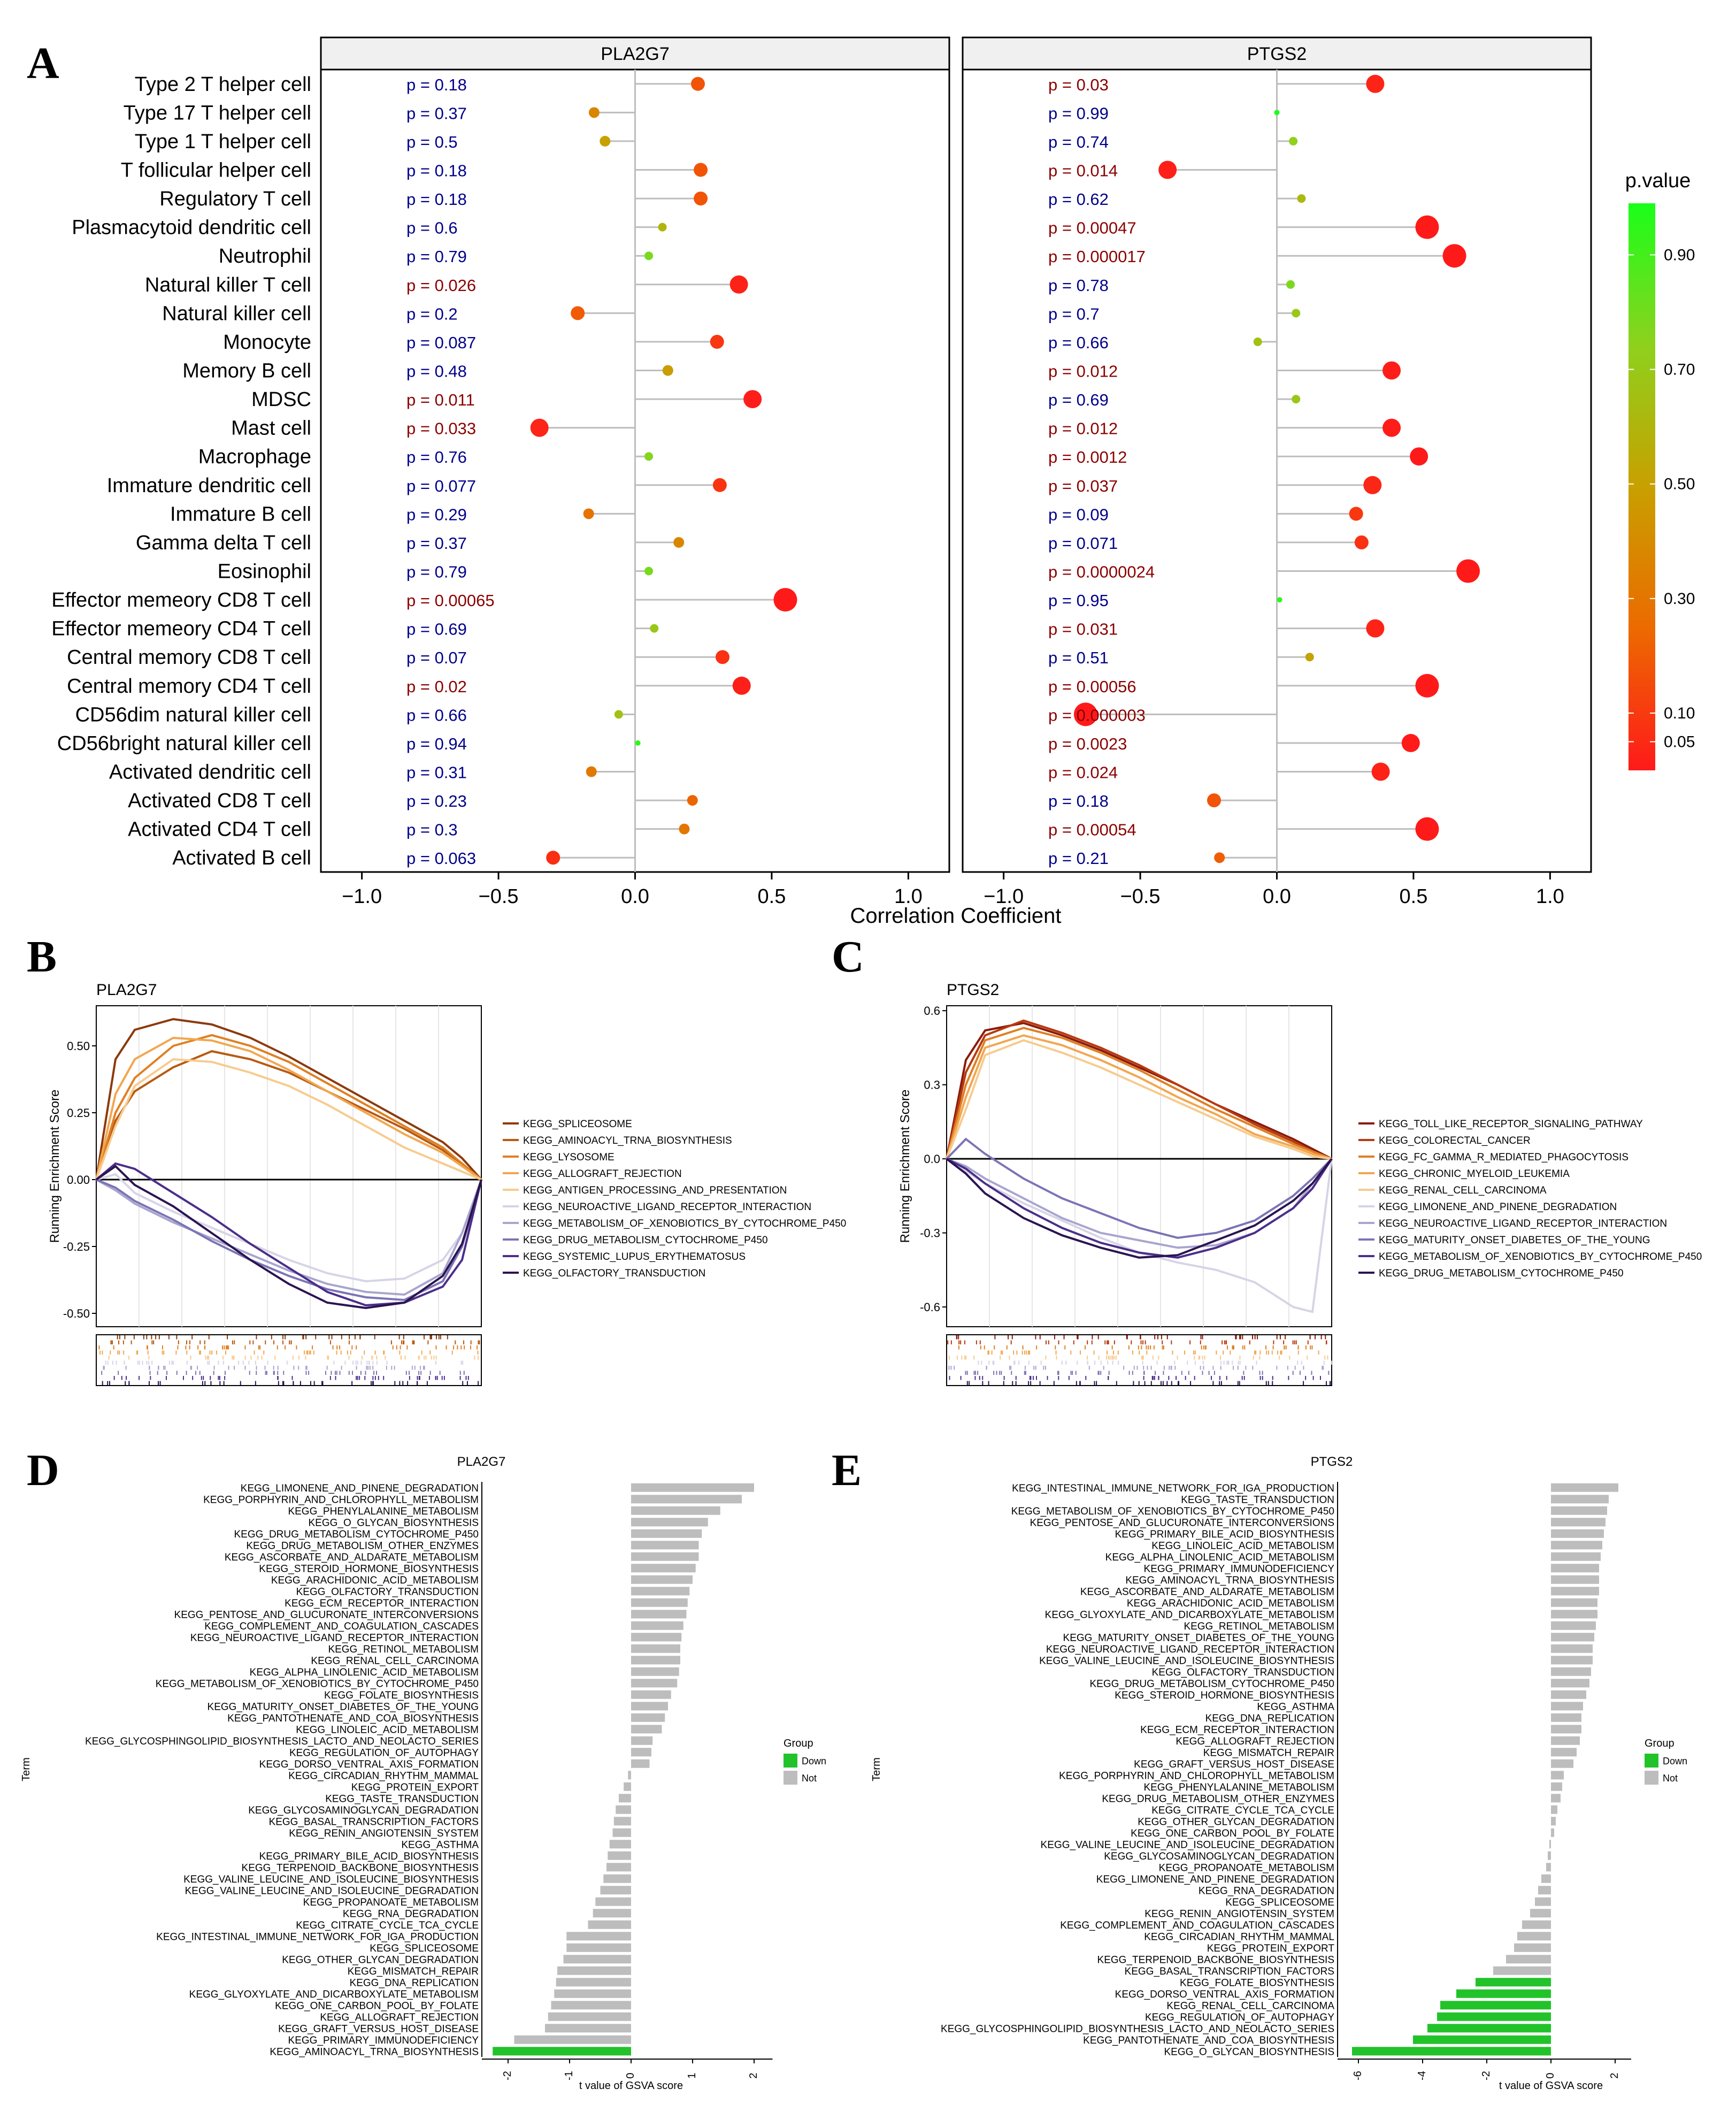 Image resolution: width=1736 pixels, height=2119 pixels. I want to click on y-tick-label: 0.50, so click(78, 1046).